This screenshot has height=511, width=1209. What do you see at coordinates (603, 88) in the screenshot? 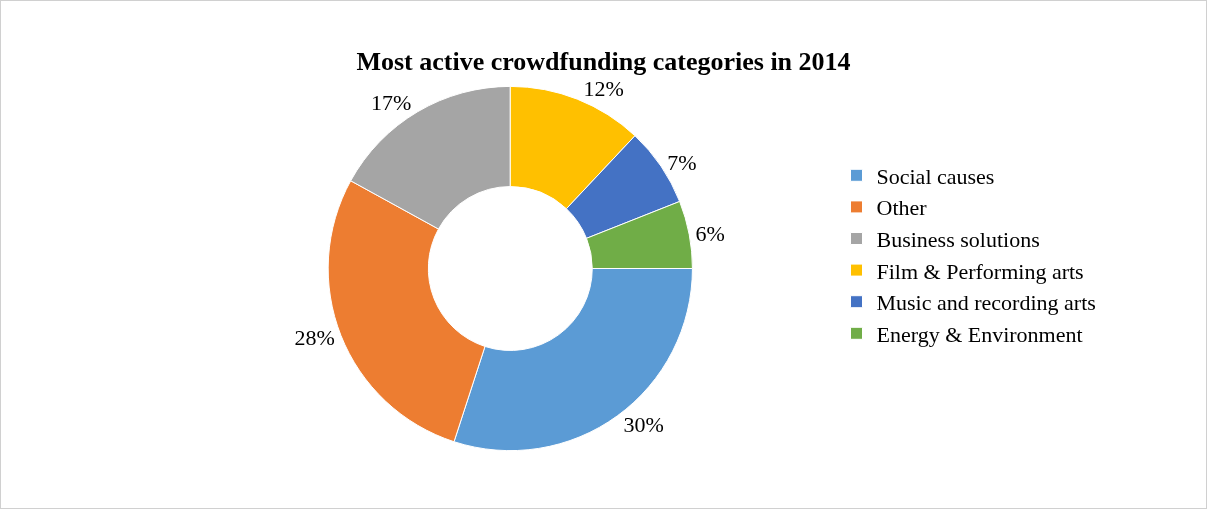
I see `data-label: 12%` at bounding box center [603, 88].